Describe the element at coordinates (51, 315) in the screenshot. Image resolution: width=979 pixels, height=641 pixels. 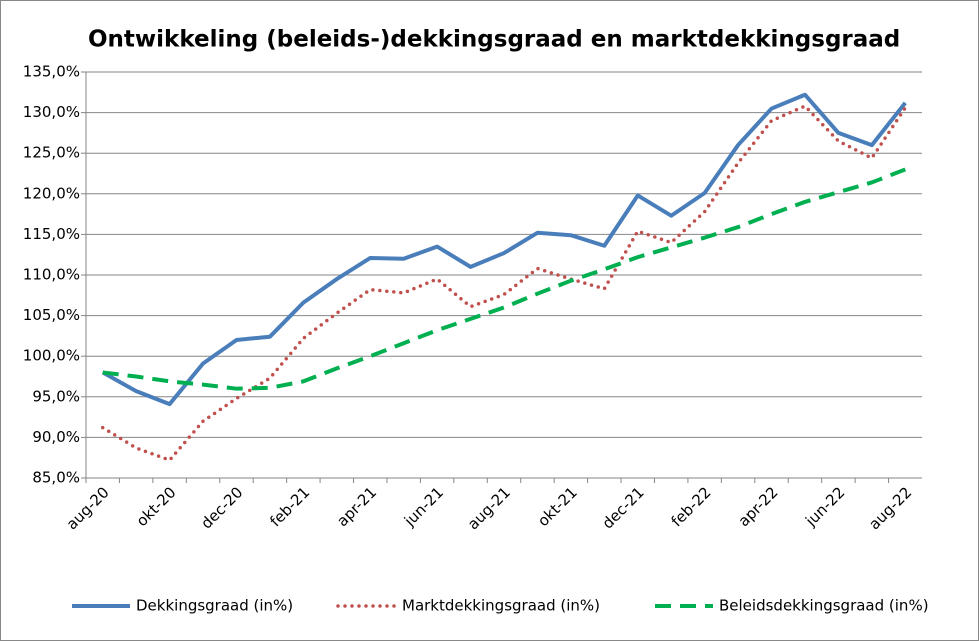
I see `y-tick-label: 105,0%` at that location.